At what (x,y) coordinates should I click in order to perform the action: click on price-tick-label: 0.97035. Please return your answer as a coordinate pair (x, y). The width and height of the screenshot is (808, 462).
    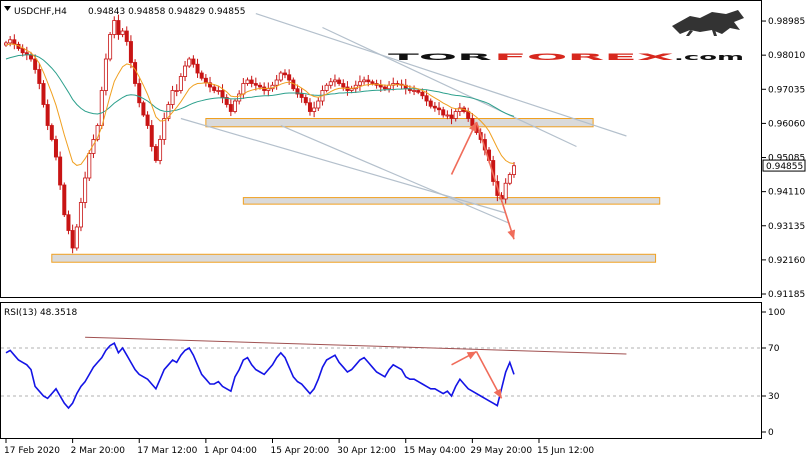
    Looking at the image, I should click on (786, 90).